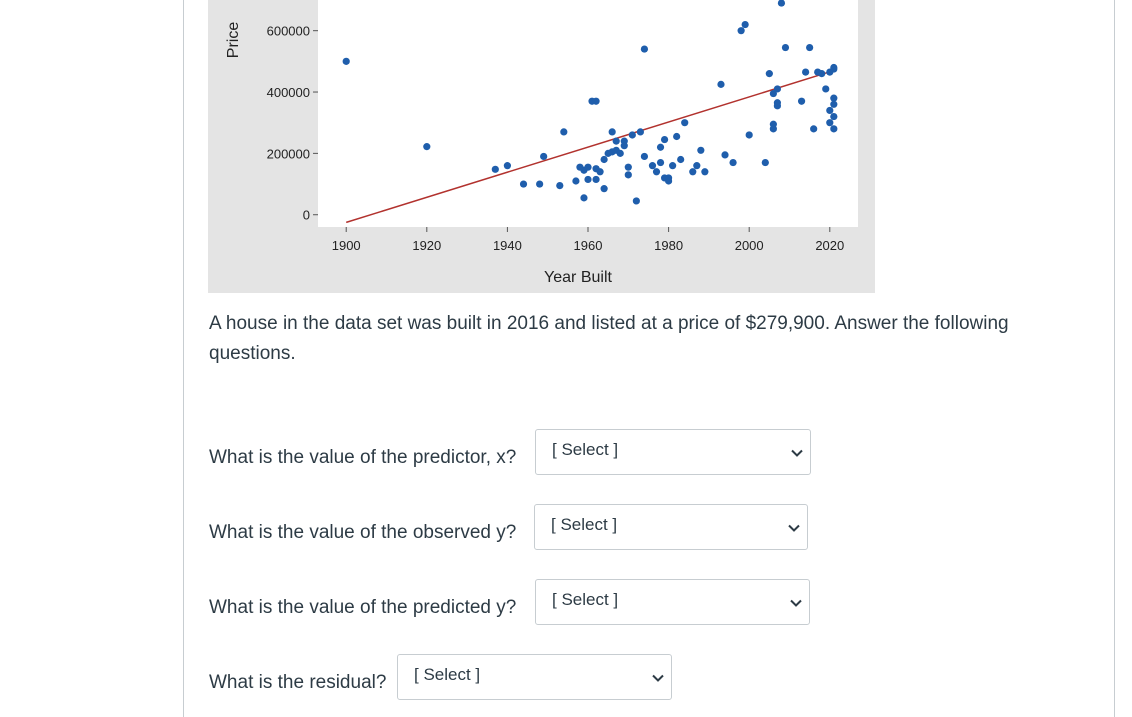  What do you see at coordinates (426, 245) in the screenshot?
I see `x-tick-label: 1920` at bounding box center [426, 245].